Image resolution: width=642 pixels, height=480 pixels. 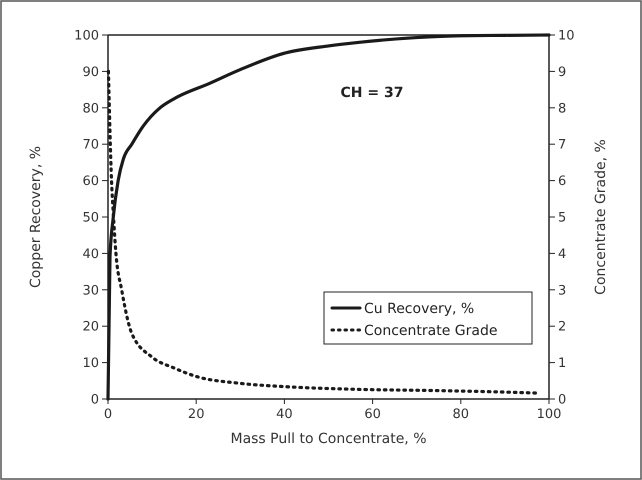 What do you see at coordinates (461, 414) in the screenshot?
I see `x-tick-label: 80` at bounding box center [461, 414].